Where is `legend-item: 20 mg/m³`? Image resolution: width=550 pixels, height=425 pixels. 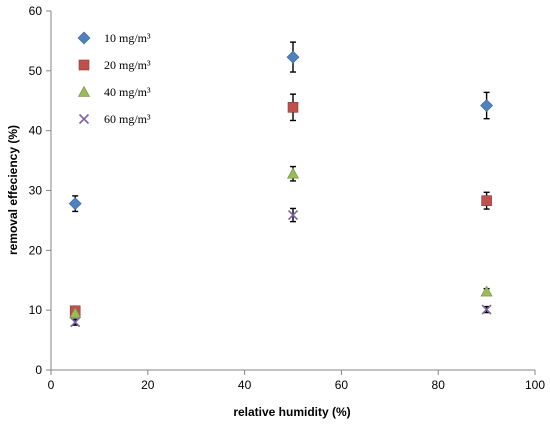 legend-item: 20 mg/m³ is located at coordinates (114, 65).